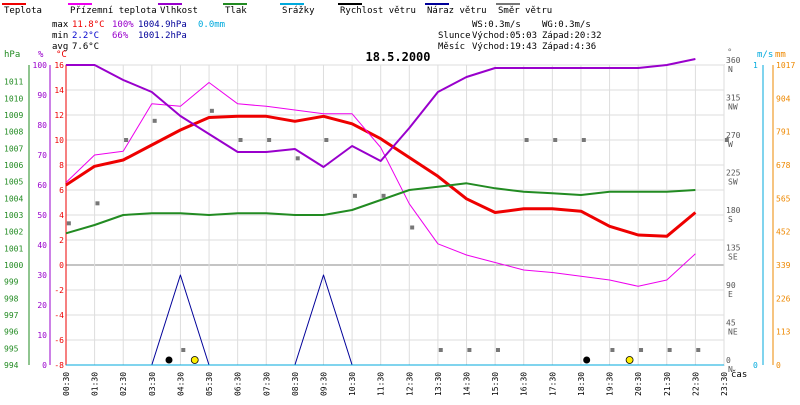 Image resolution: width=800 pixels, height=405 pixels. I want to click on tick-temperature: 4, so click(61, 215).